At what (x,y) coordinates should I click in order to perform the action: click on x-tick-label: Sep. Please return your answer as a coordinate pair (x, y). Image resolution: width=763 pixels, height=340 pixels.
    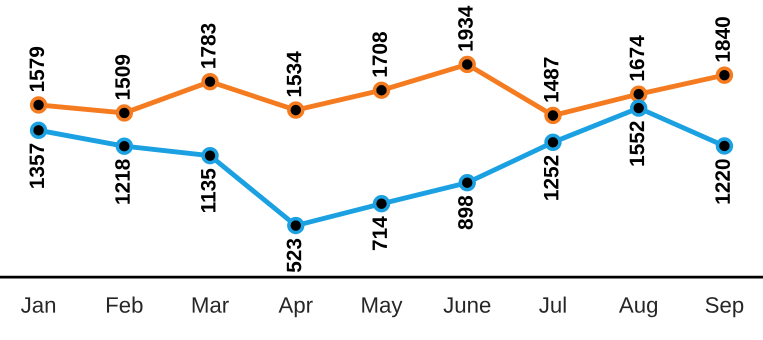
    Looking at the image, I should click on (725, 307).